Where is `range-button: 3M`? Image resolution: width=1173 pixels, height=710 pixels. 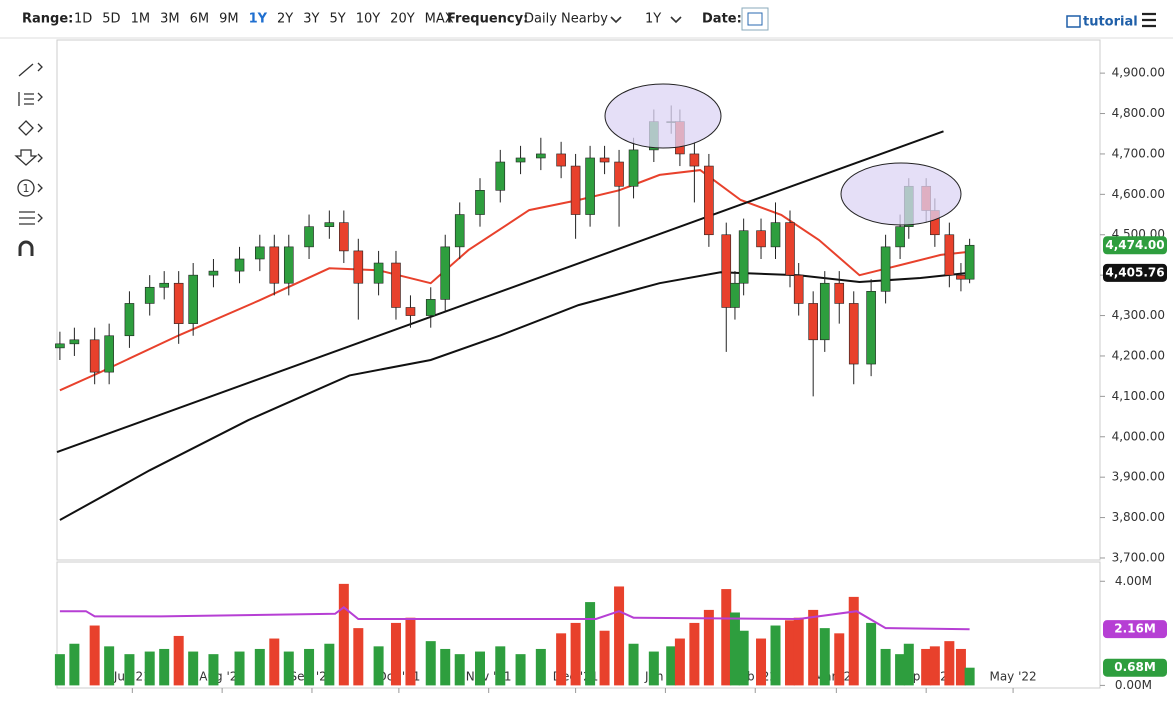
range-button: 3M is located at coordinates (170, 19).